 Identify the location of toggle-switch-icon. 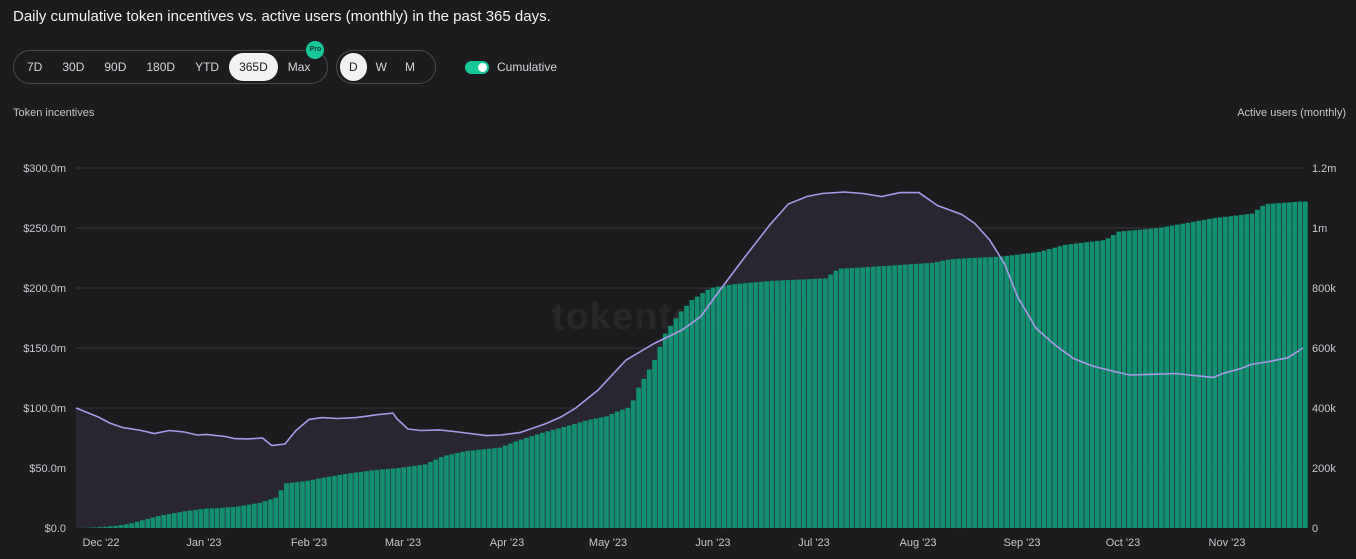
(477, 67).